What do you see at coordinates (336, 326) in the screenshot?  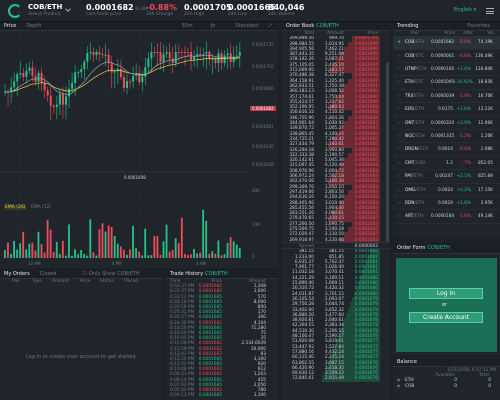 I see `orderbook-row: 42,304.15 3,383.34 0.0001678` at bounding box center [336, 326].